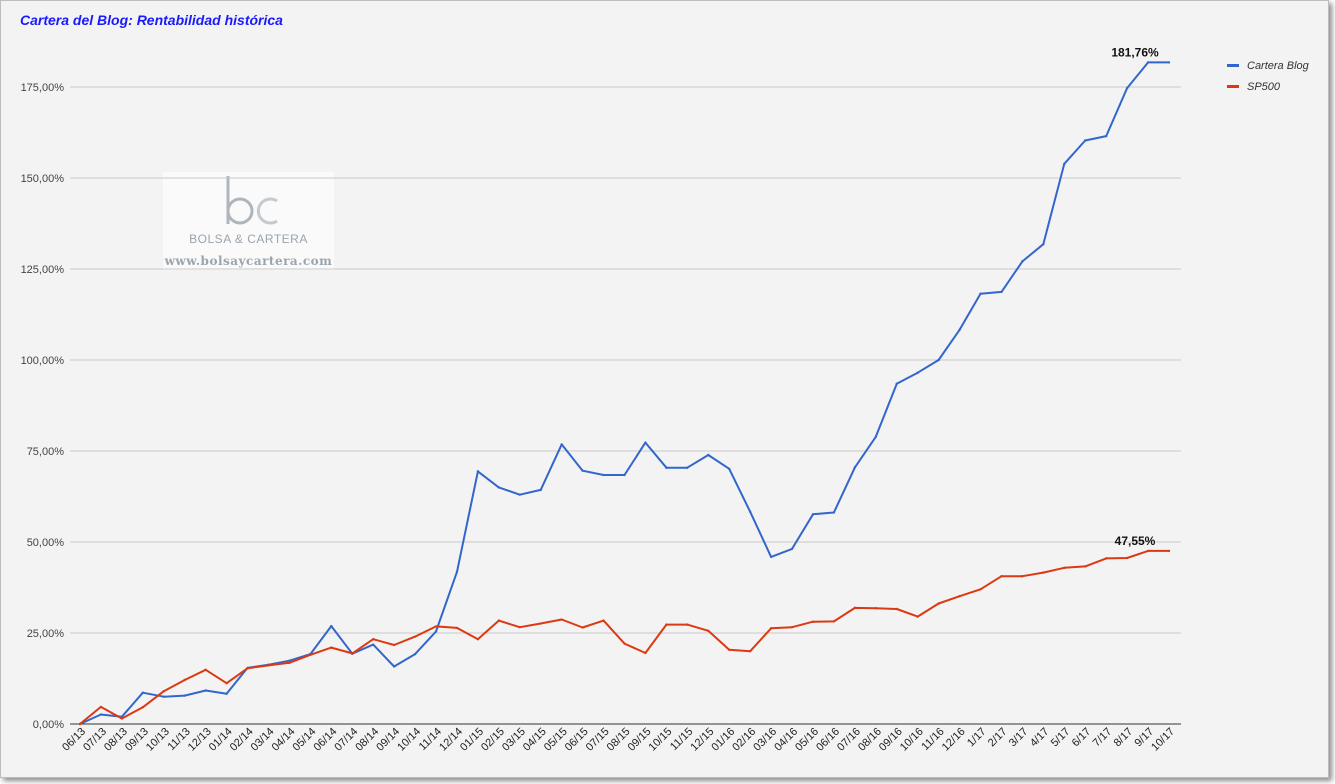 The image size is (1335, 784). What do you see at coordinates (514, 740) in the screenshot?
I see `x-tick-label: 03/15` at bounding box center [514, 740].